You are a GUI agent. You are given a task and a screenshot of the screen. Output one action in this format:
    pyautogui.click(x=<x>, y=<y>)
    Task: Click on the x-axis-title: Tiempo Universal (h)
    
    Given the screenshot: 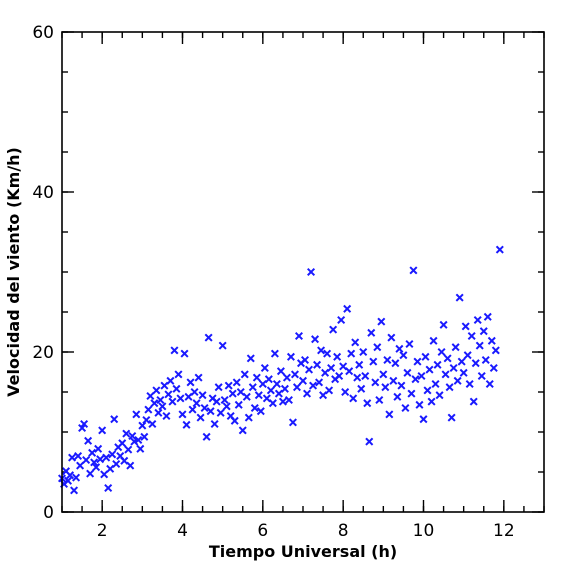 What is the action you would take?
    pyautogui.click(x=303, y=551)
    